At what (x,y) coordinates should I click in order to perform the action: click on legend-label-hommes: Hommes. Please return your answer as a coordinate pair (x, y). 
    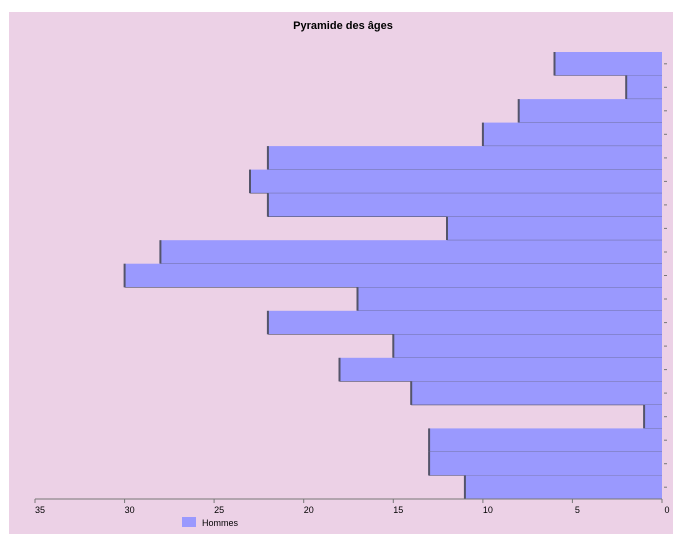
    Looking at the image, I should click on (220, 523).